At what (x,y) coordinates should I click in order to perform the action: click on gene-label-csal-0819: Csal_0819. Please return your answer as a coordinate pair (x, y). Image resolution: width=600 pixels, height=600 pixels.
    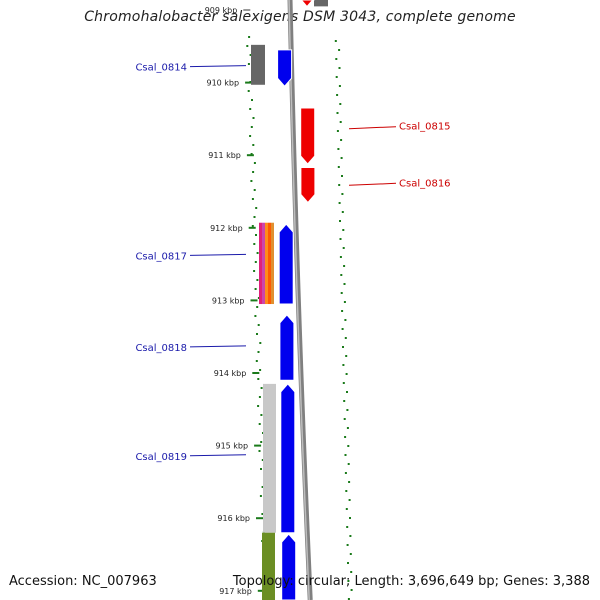
    Looking at the image, I should click on (161, 457).